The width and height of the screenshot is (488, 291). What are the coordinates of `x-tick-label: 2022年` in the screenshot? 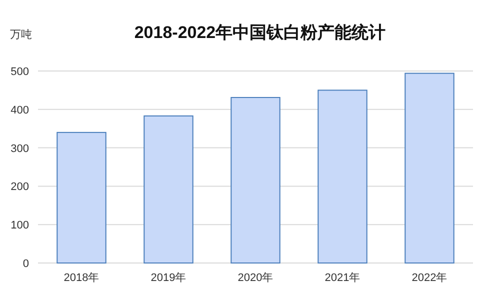 It's located at (430, 278).